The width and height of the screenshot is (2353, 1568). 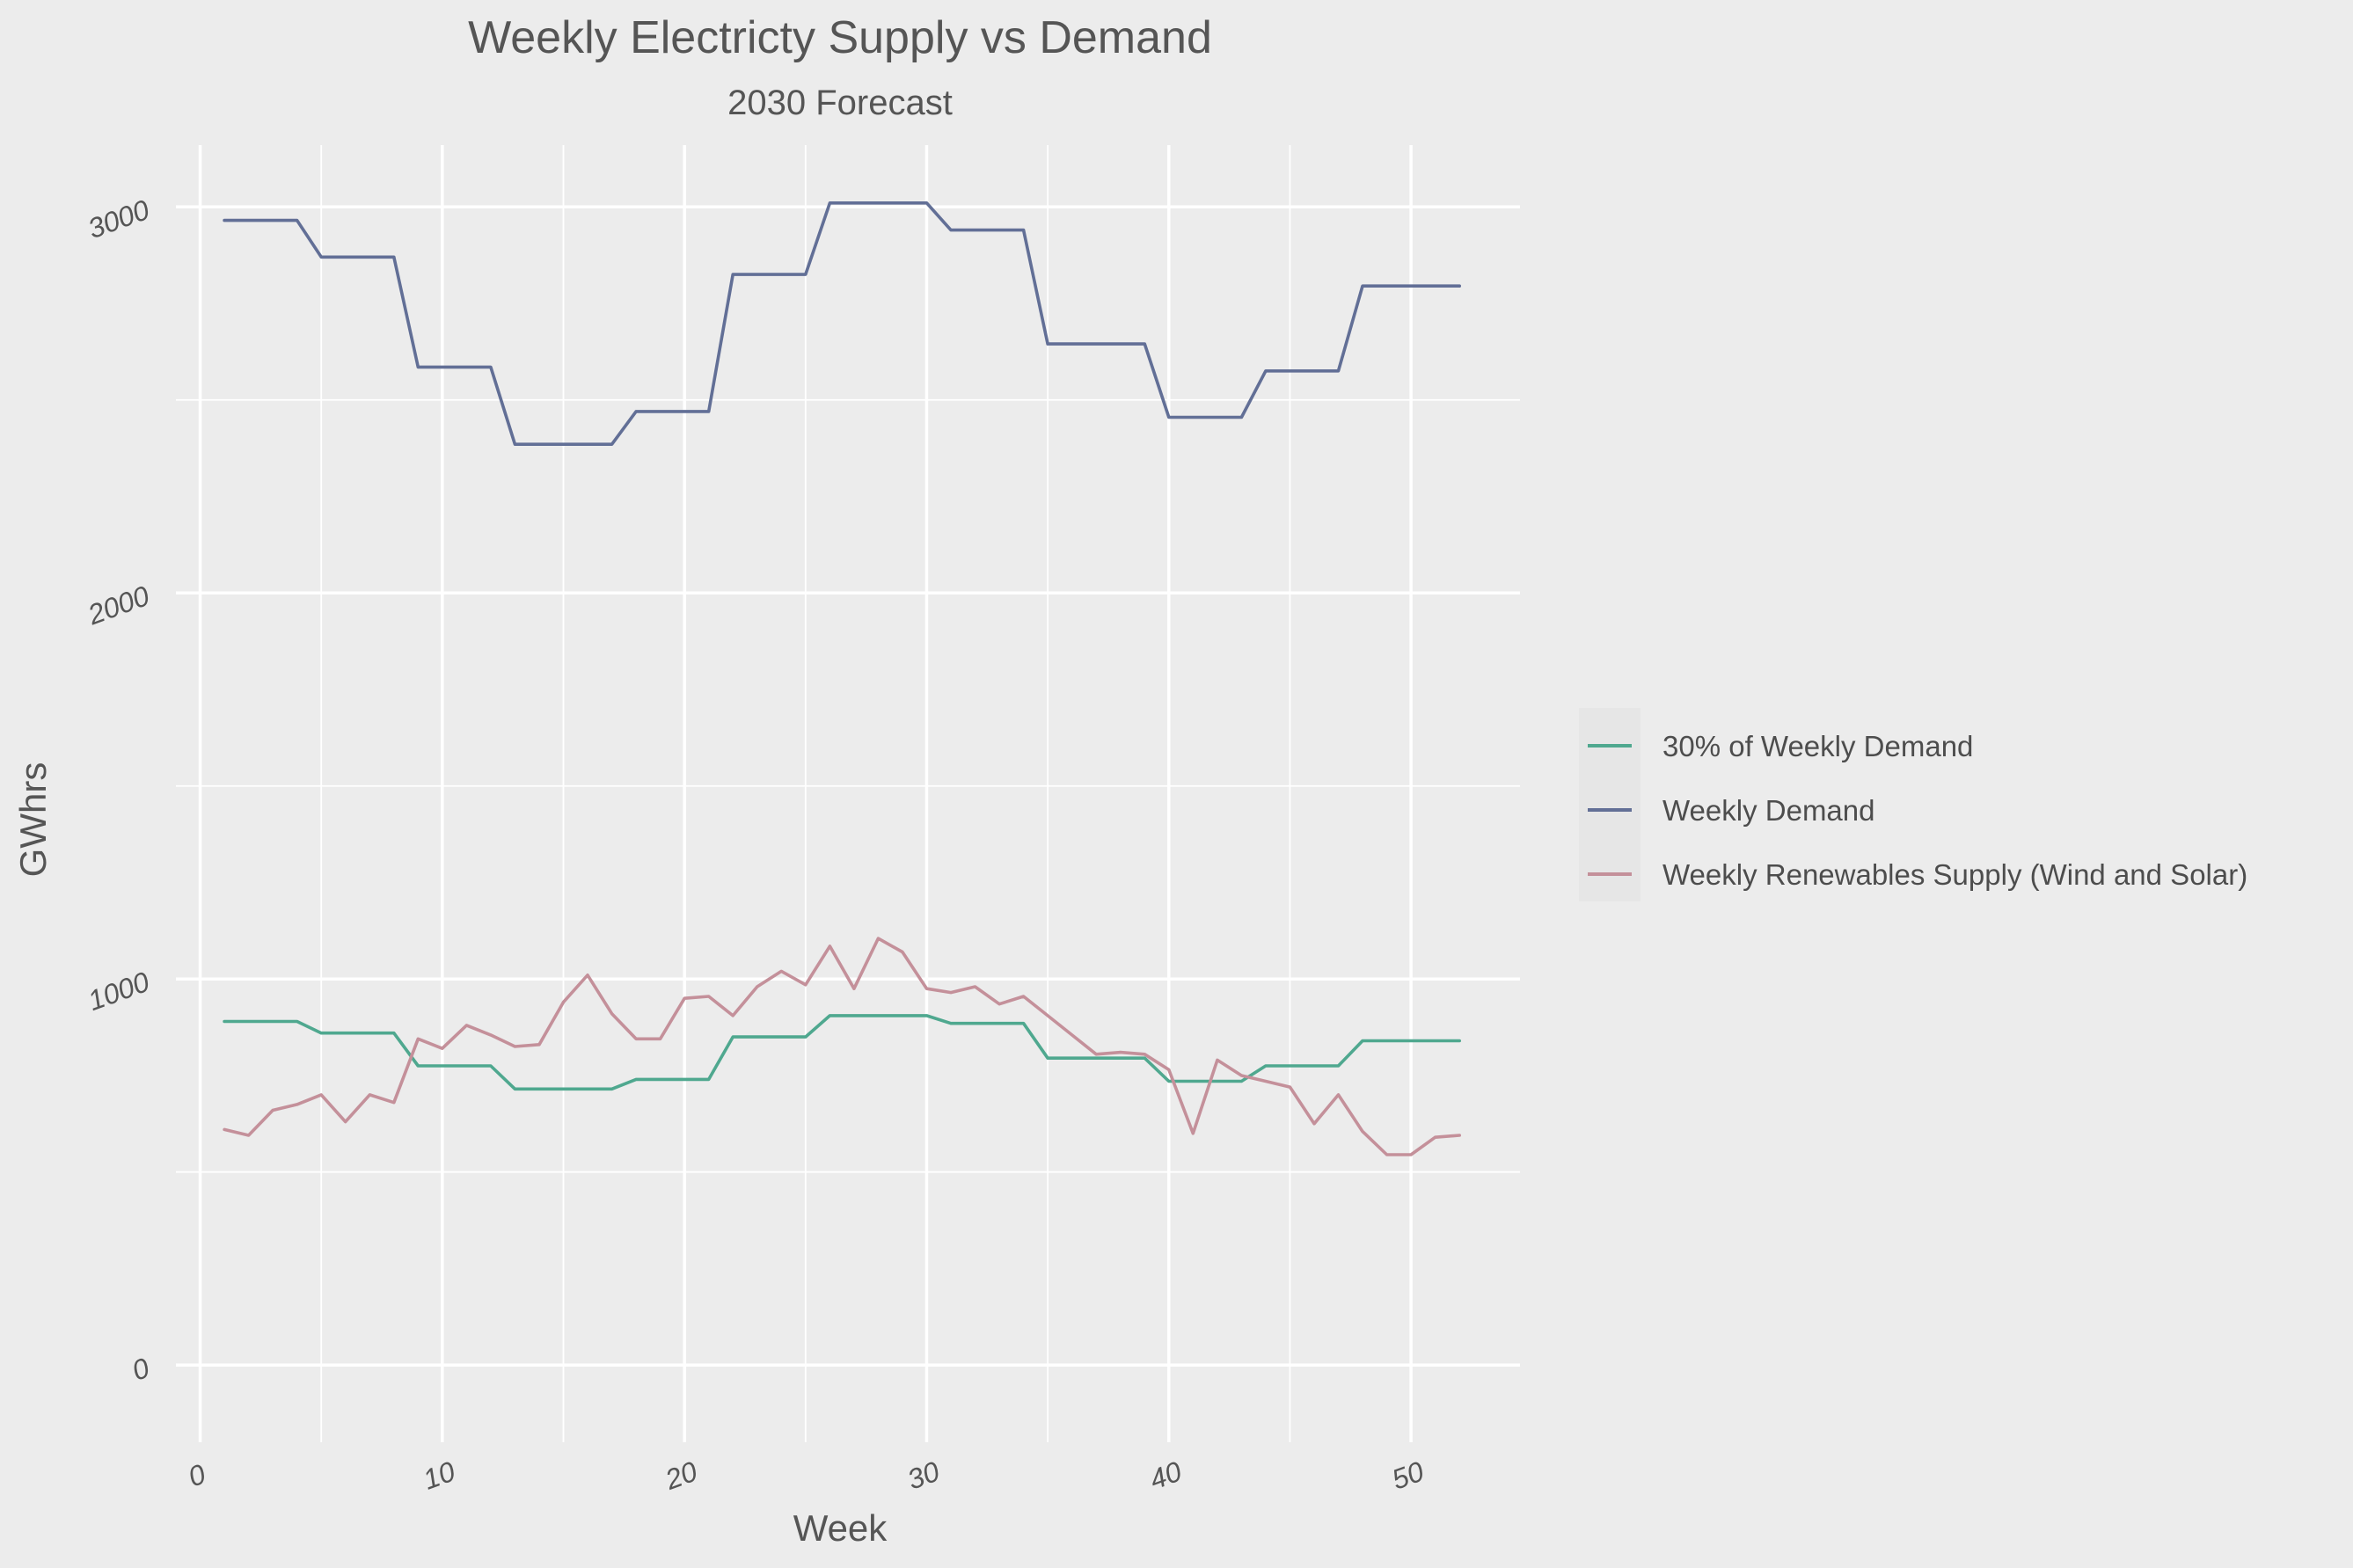 I want to click on x-axis-tick-labels: 0 10 20 30 40 50, so click(x=806, y=1475).